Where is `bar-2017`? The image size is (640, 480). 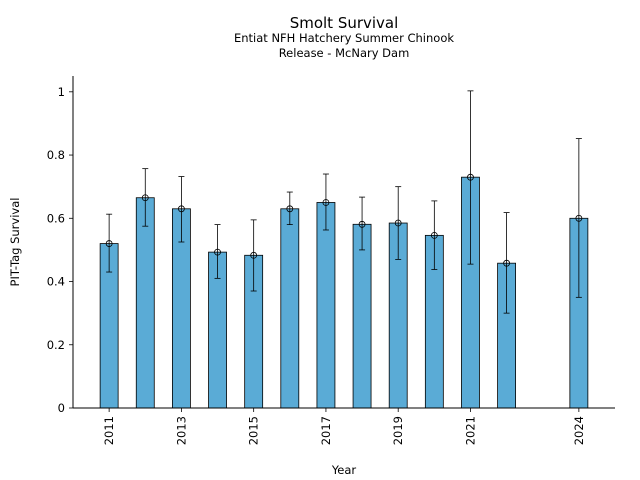 bar-2017 is located at coordinates (326, 305).